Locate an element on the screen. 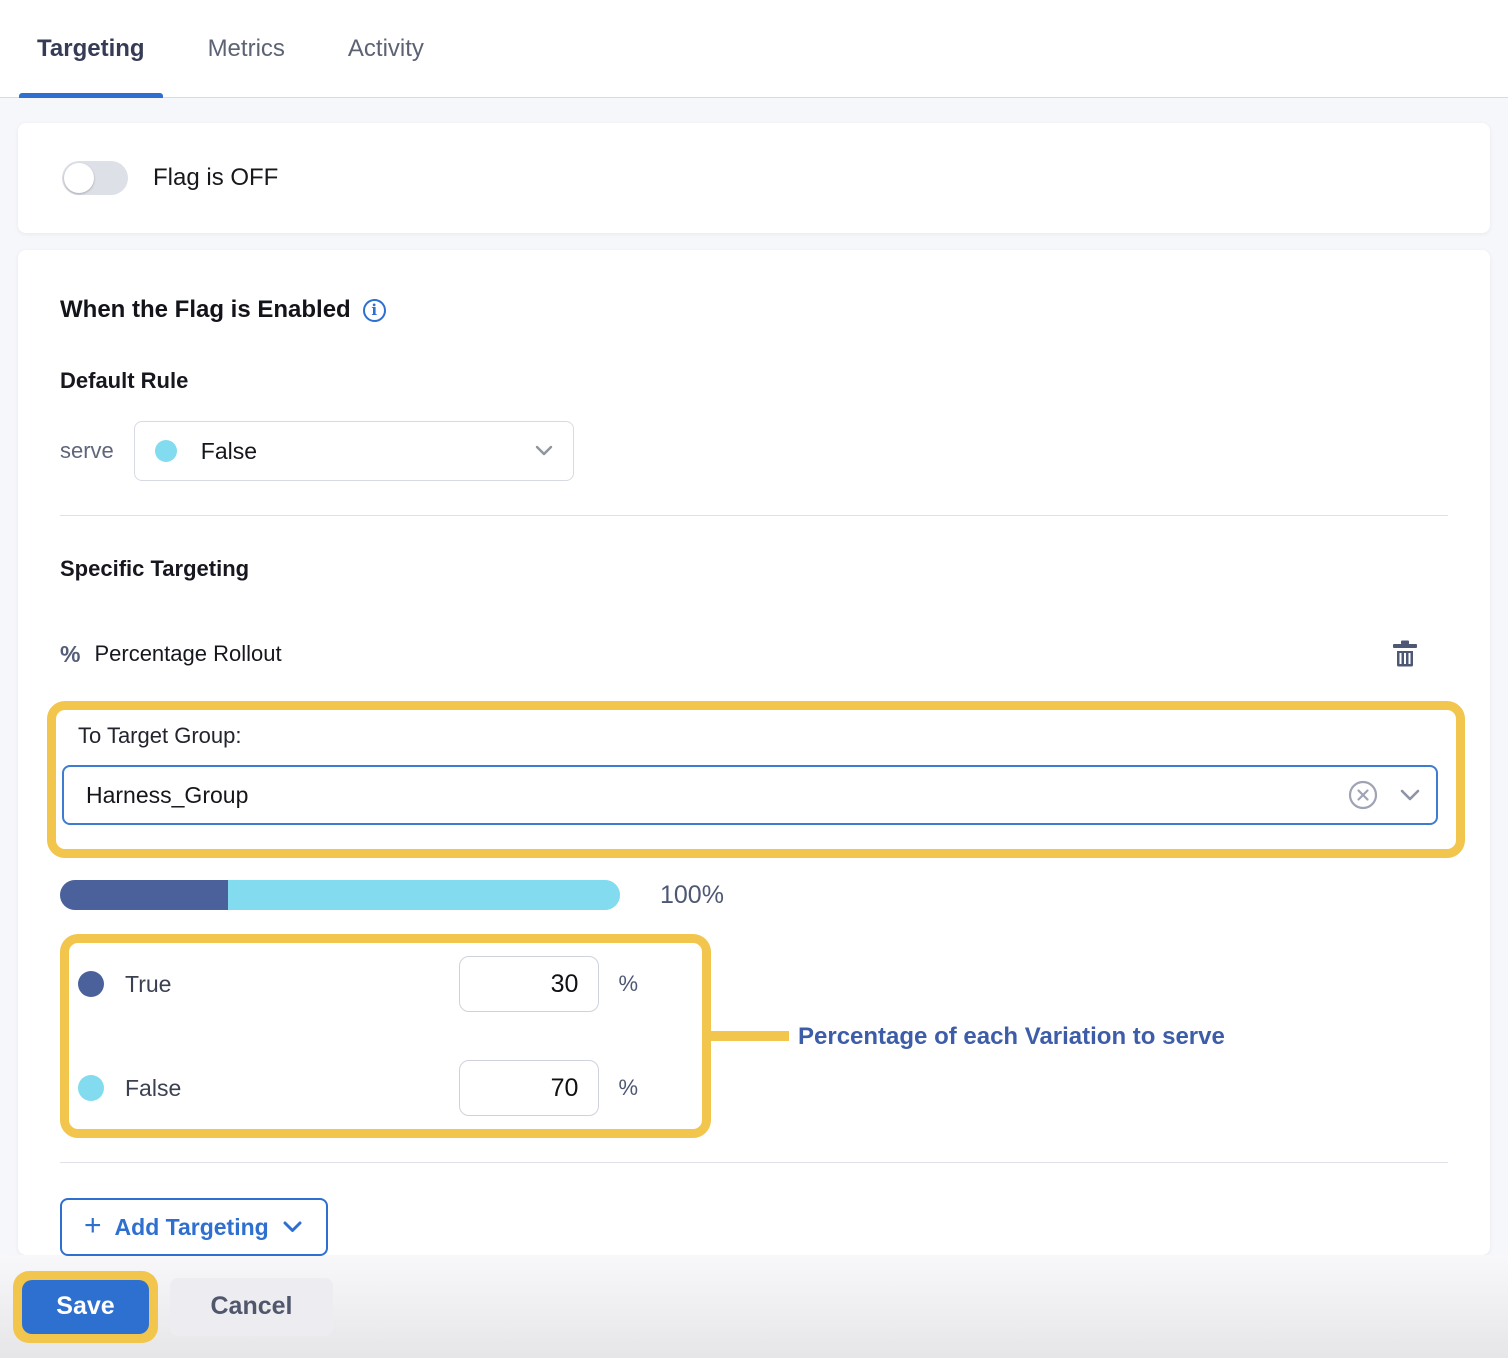 Image resolution: width=1508 pixels, height=1358 pixels. rollout-distribution-row: 100% is located at coordinates (754, 895).